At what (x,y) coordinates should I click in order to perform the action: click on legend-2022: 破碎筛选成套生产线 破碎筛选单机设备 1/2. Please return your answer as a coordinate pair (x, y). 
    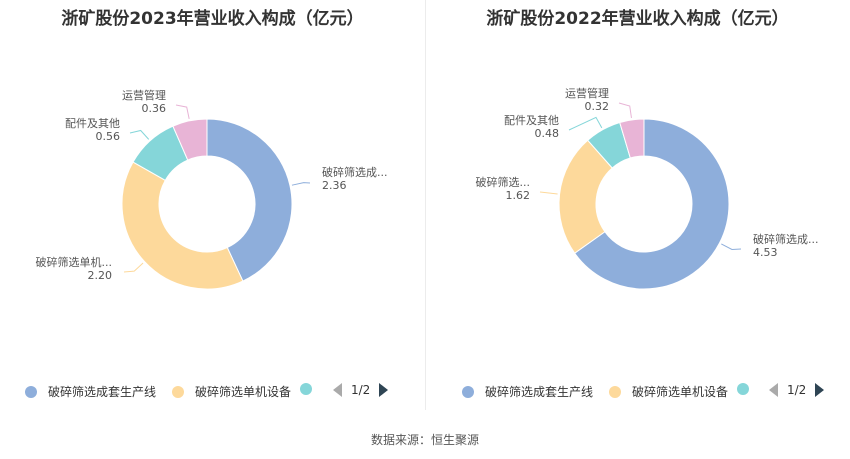
    Looking at the image, I should click on (637, 393).